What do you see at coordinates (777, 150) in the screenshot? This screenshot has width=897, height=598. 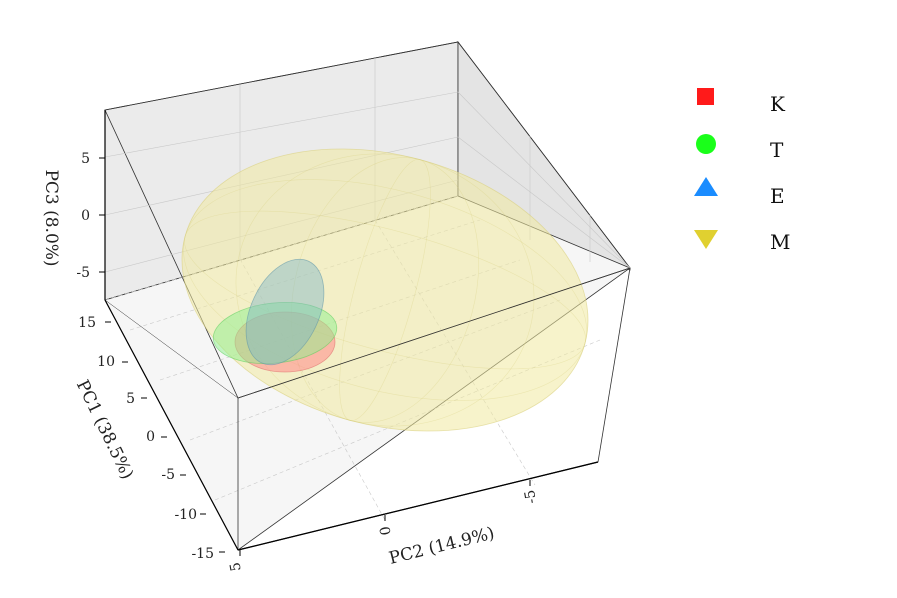 I see `legend-label-T: T` at bounding box center [777, 150].